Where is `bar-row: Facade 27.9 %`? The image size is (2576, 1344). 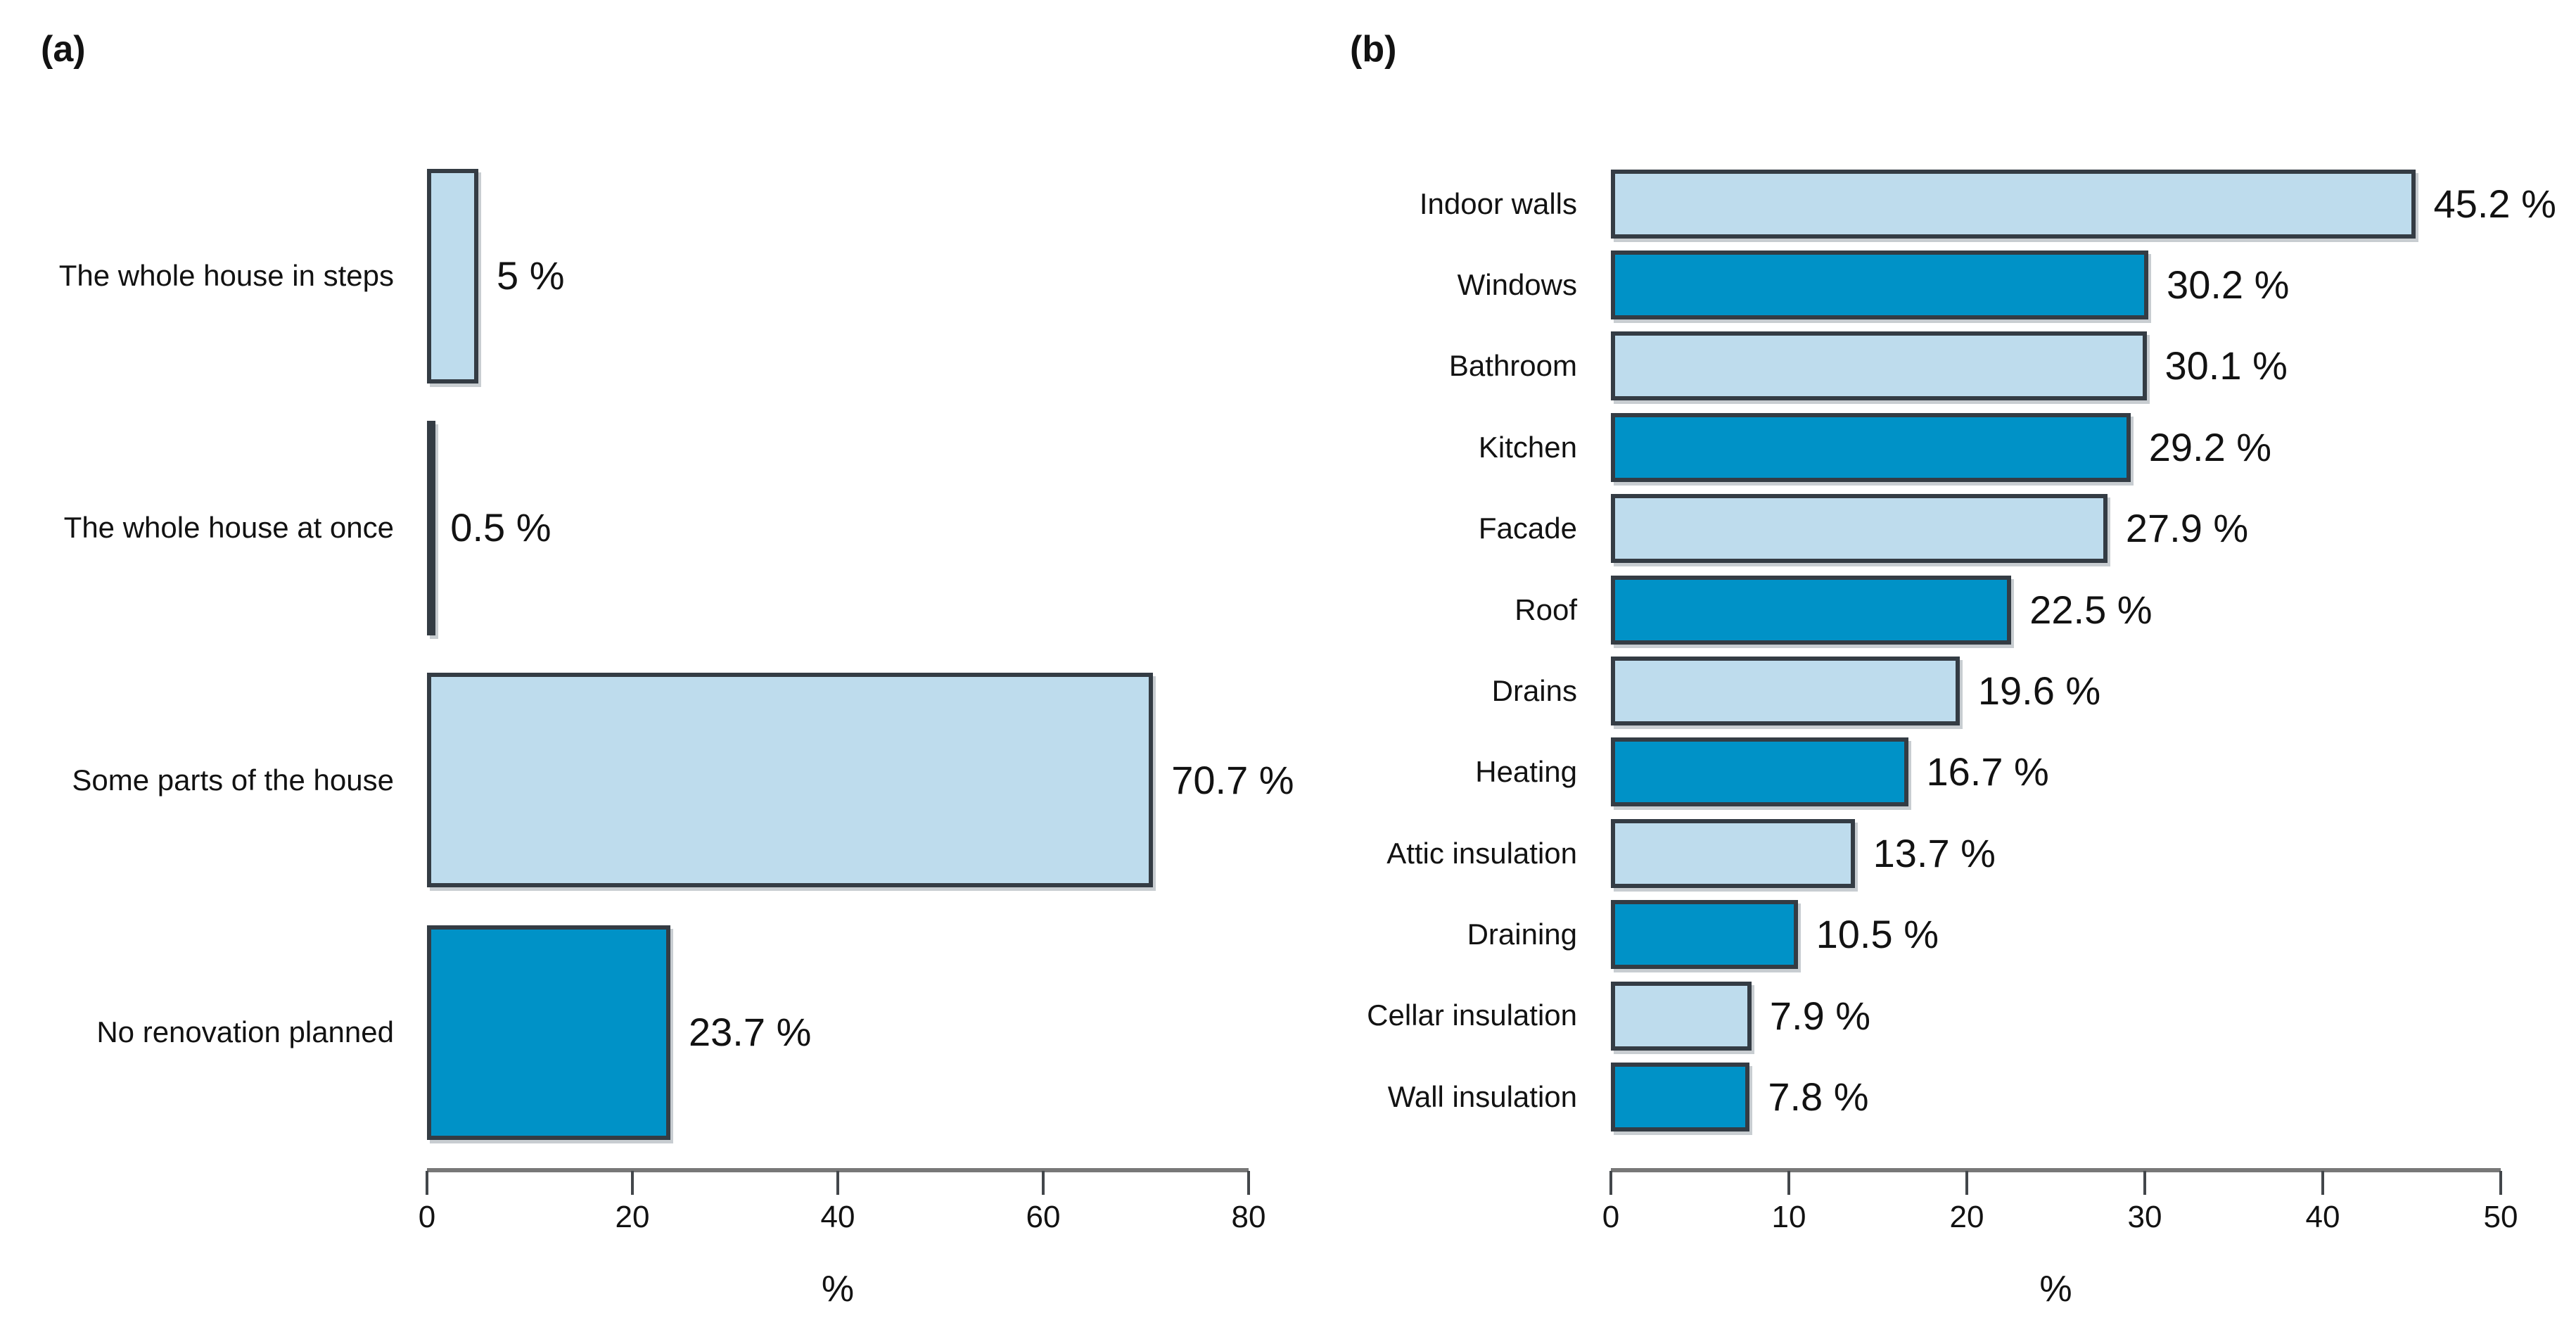
bar-row: Facade 27.9 % is located at coordinates (1932, 528).